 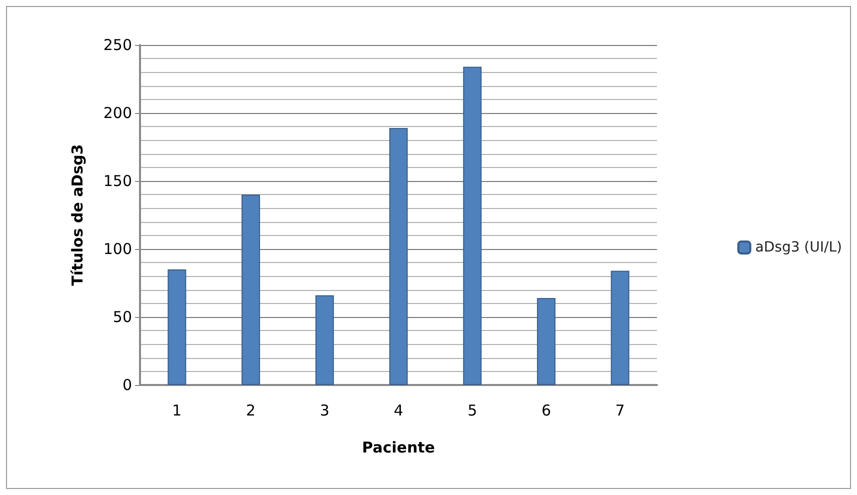 What do you see at coordinates (117, 45) in the screenshot?
I see `y-tick-label: 250` at bounding box center [117, 45].